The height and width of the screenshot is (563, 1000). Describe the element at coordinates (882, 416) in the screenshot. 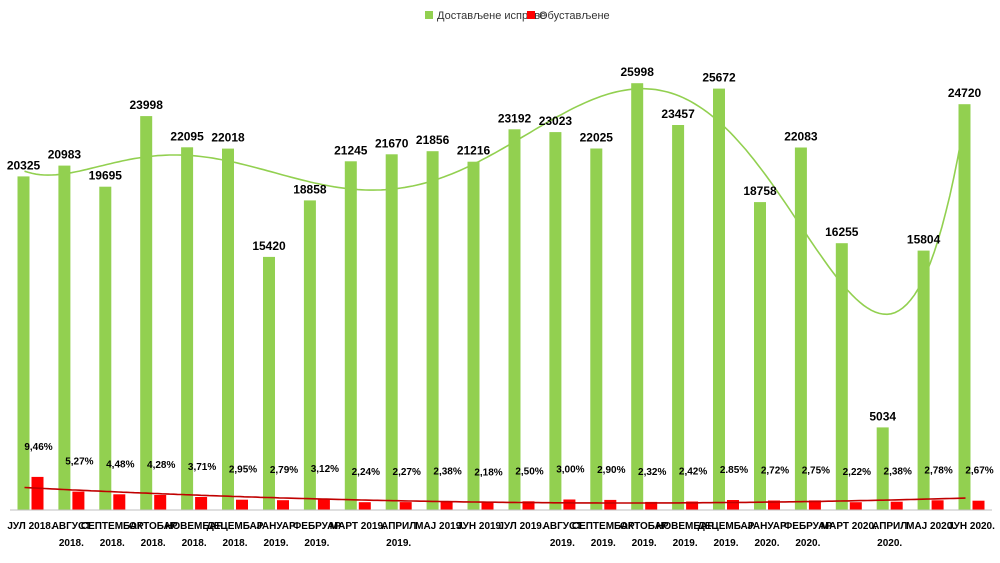

I see `value-label: 5034` at that location.